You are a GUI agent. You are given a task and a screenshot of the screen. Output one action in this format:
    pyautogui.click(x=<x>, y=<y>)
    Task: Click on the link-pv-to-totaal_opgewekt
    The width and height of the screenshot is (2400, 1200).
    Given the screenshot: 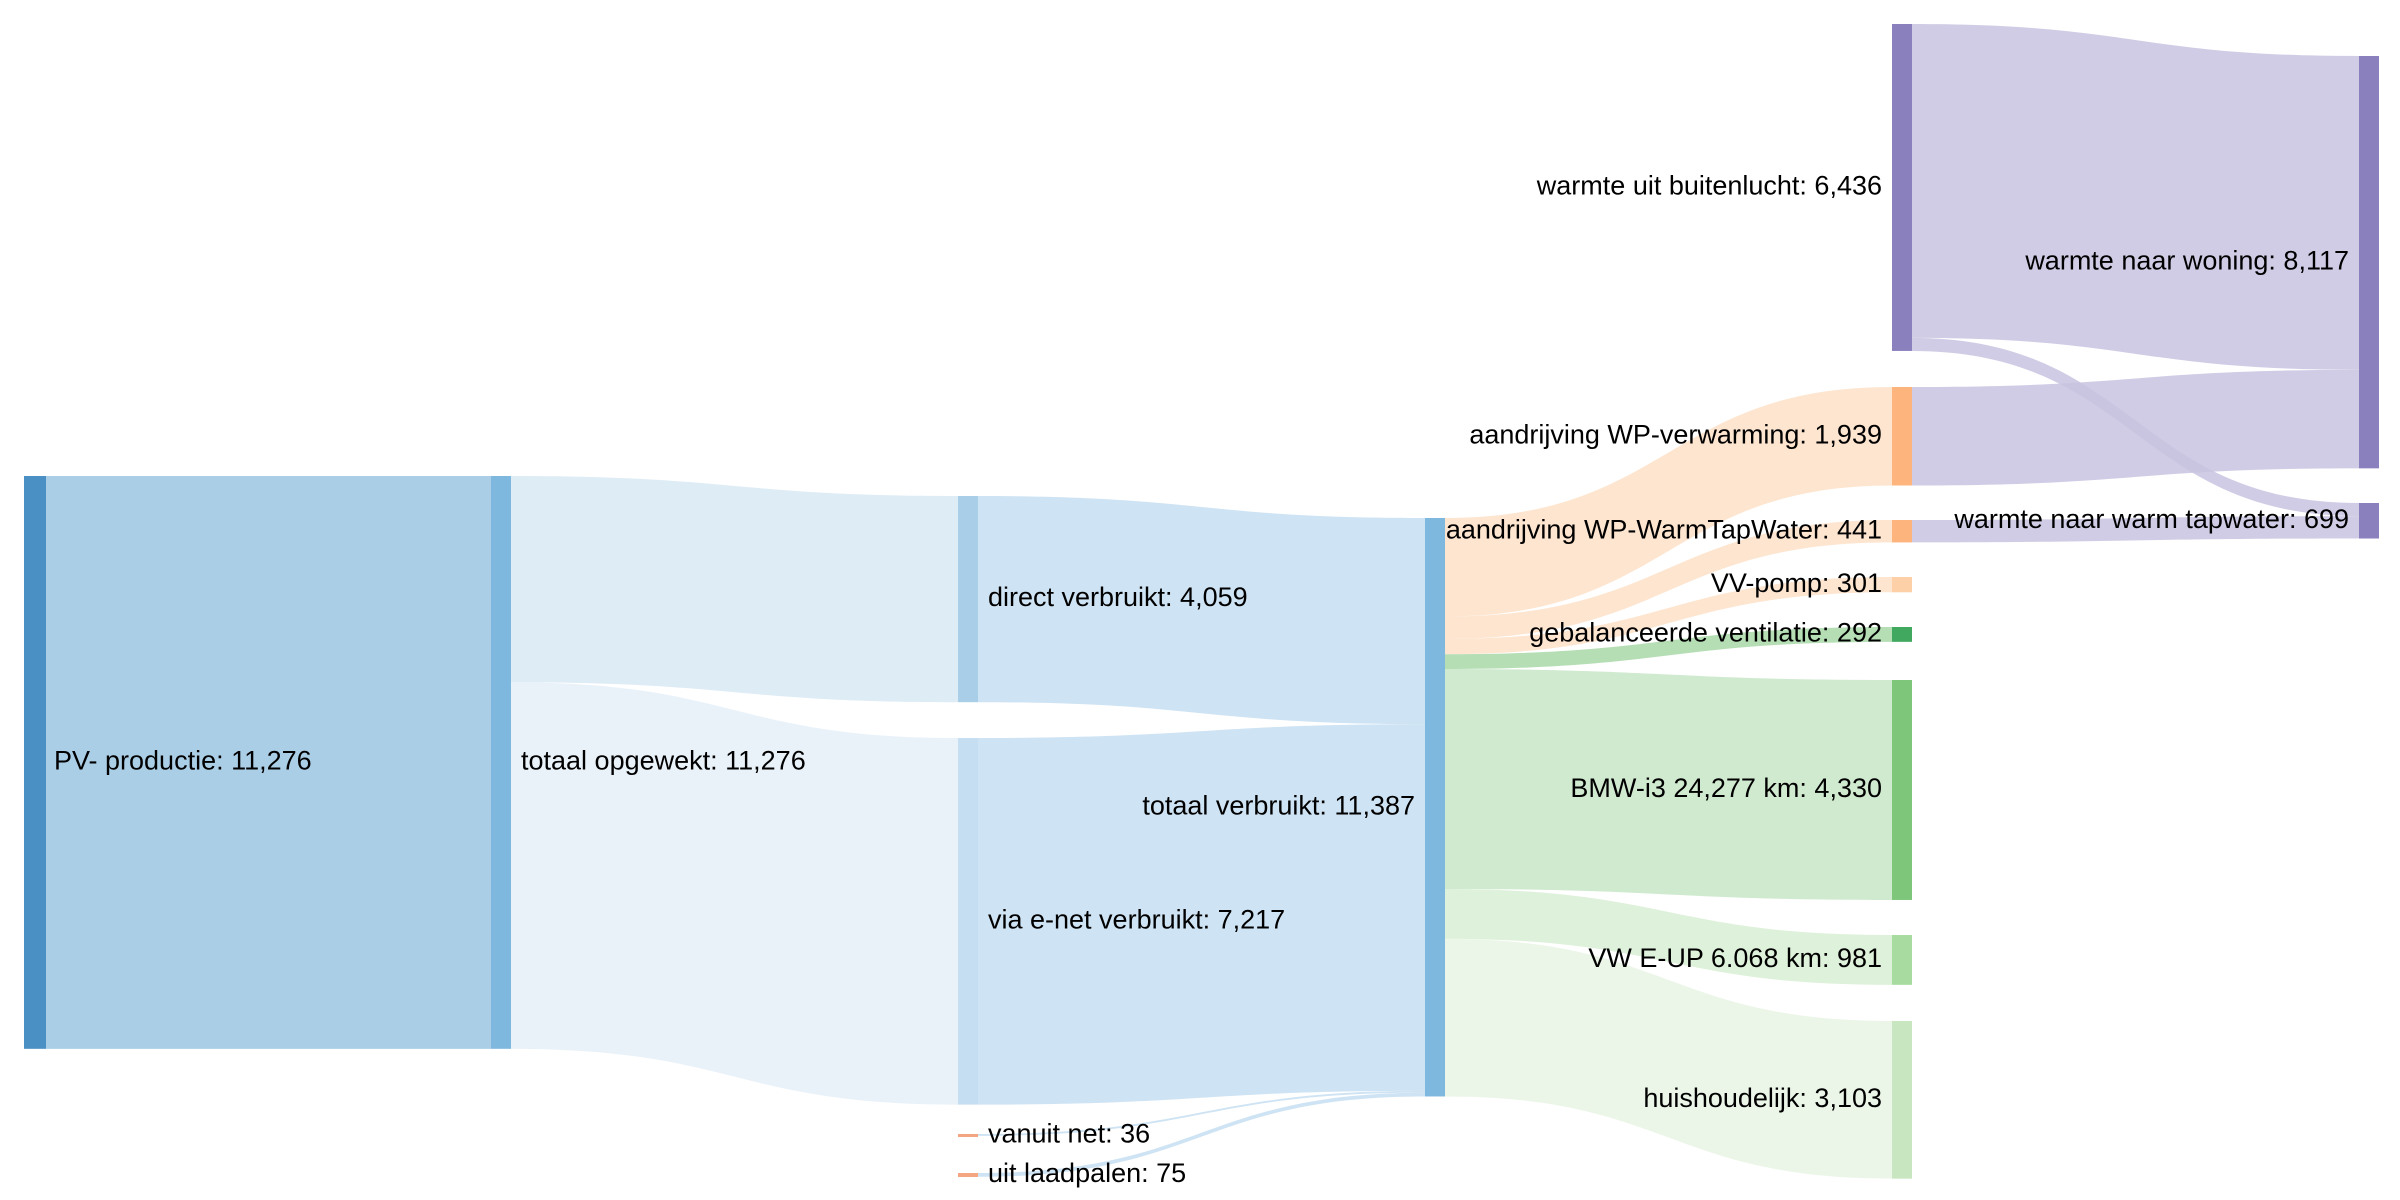 What is the action you would take?
    pyautogui.click(x=268, y=762)
    